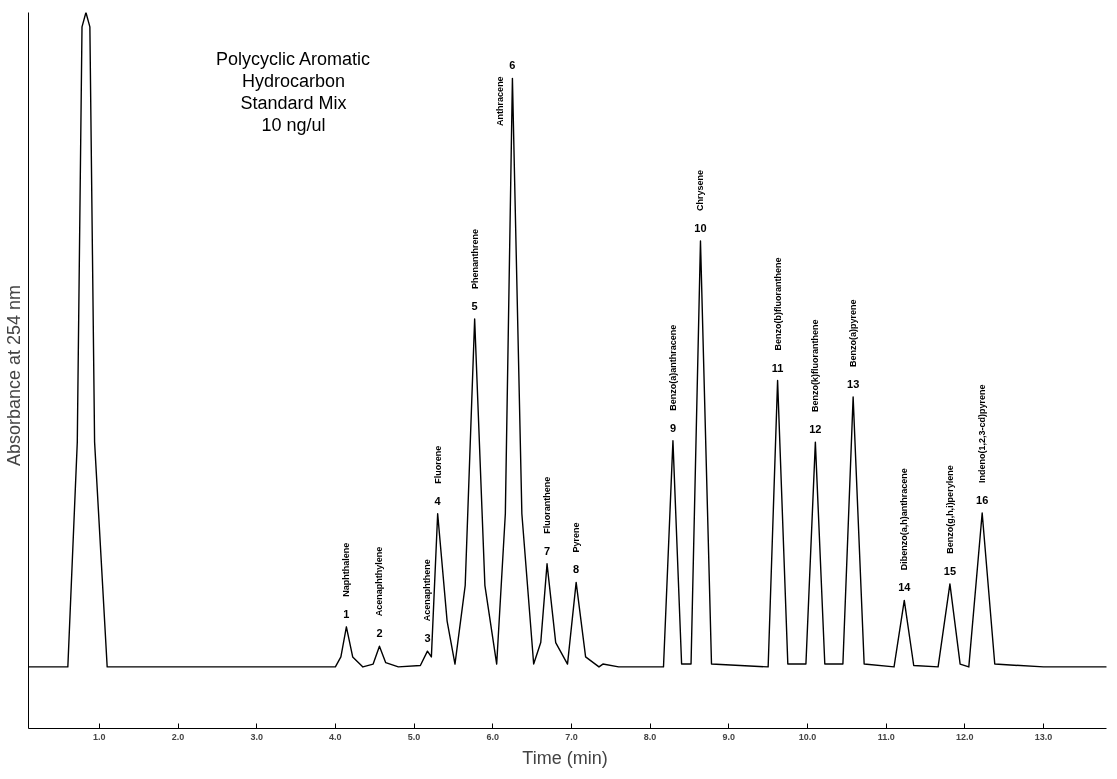 This screenshot has height=779, width=1117. What do you see at coordinates (547, 505) in the screenshot?
I see `annotation: Fluoranthene` at bounding box center [547, 505].